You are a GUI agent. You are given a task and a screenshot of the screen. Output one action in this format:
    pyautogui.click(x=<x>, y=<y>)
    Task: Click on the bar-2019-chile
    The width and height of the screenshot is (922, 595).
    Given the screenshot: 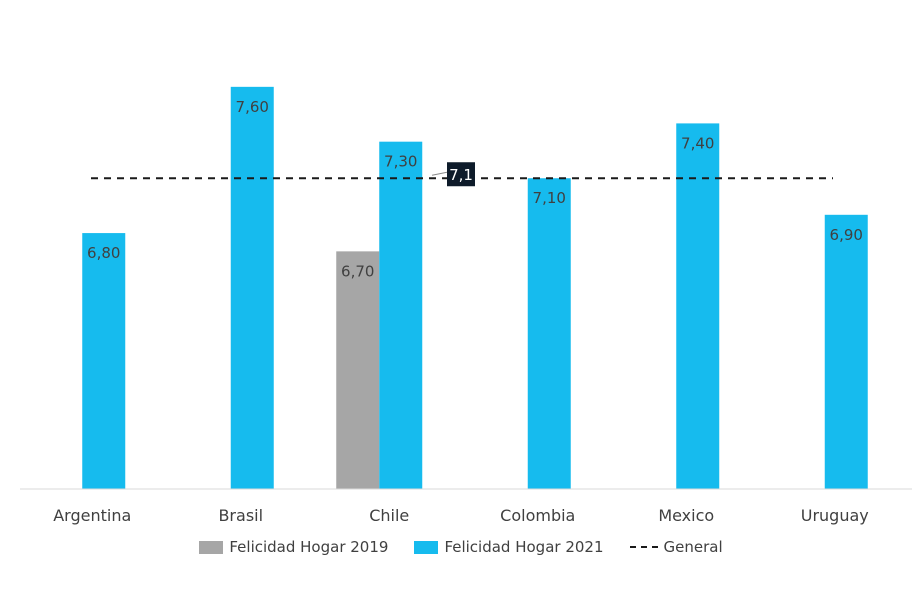 What is the action you would take?
    pyautogui.click(x=358, y=370)
    